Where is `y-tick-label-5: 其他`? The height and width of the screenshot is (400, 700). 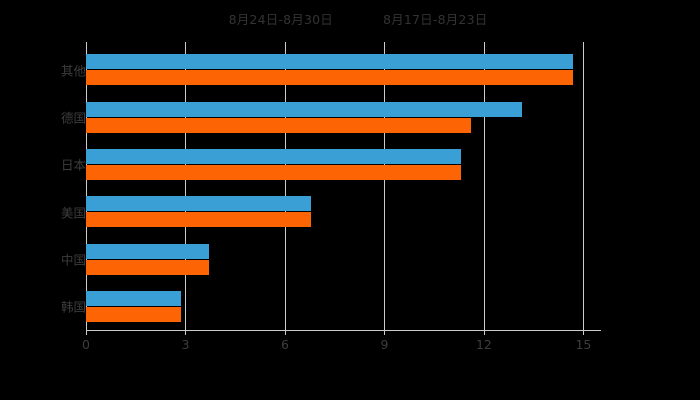 y-tick-label-5: 其他 is located at coordinates (73, 71).